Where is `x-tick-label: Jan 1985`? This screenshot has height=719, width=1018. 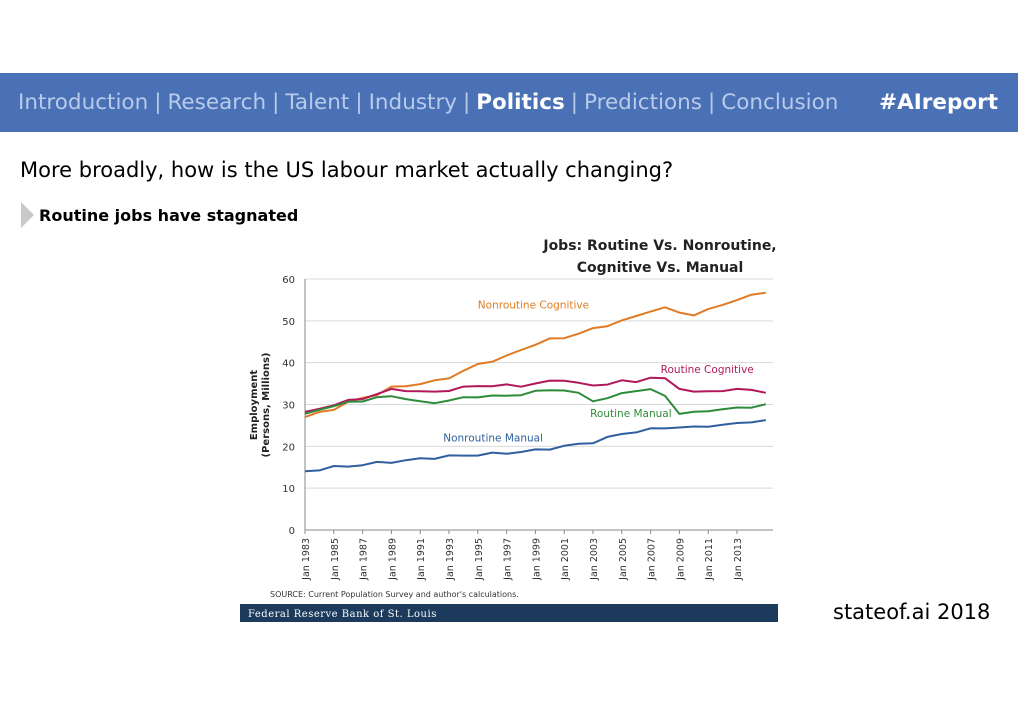 x-tick-label: Jan 1985 is located at coordinates (335, 559).